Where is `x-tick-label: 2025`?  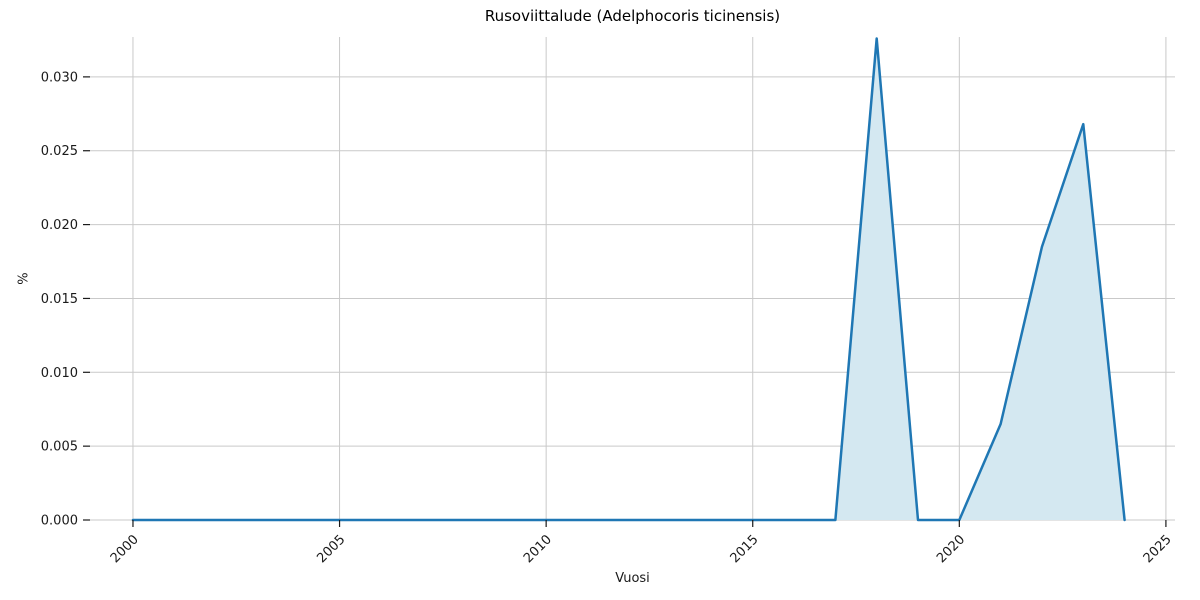 x-tick-label: 2025 is located at coordinates (1158, 549).